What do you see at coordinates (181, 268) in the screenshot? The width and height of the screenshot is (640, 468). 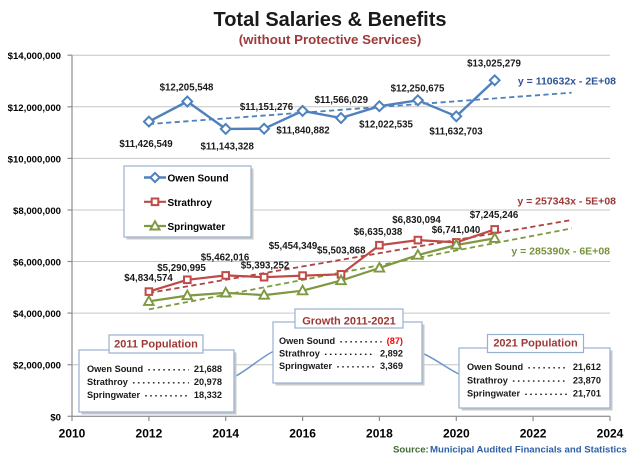 I see `svg-text: $5,290,995` at bounding box center [181, 268].